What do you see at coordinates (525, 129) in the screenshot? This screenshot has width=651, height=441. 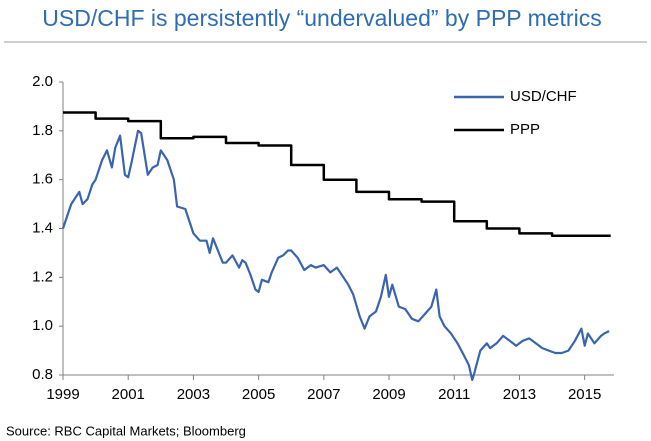 I see `legend-label: PPP` at bounding box center [525, 129].